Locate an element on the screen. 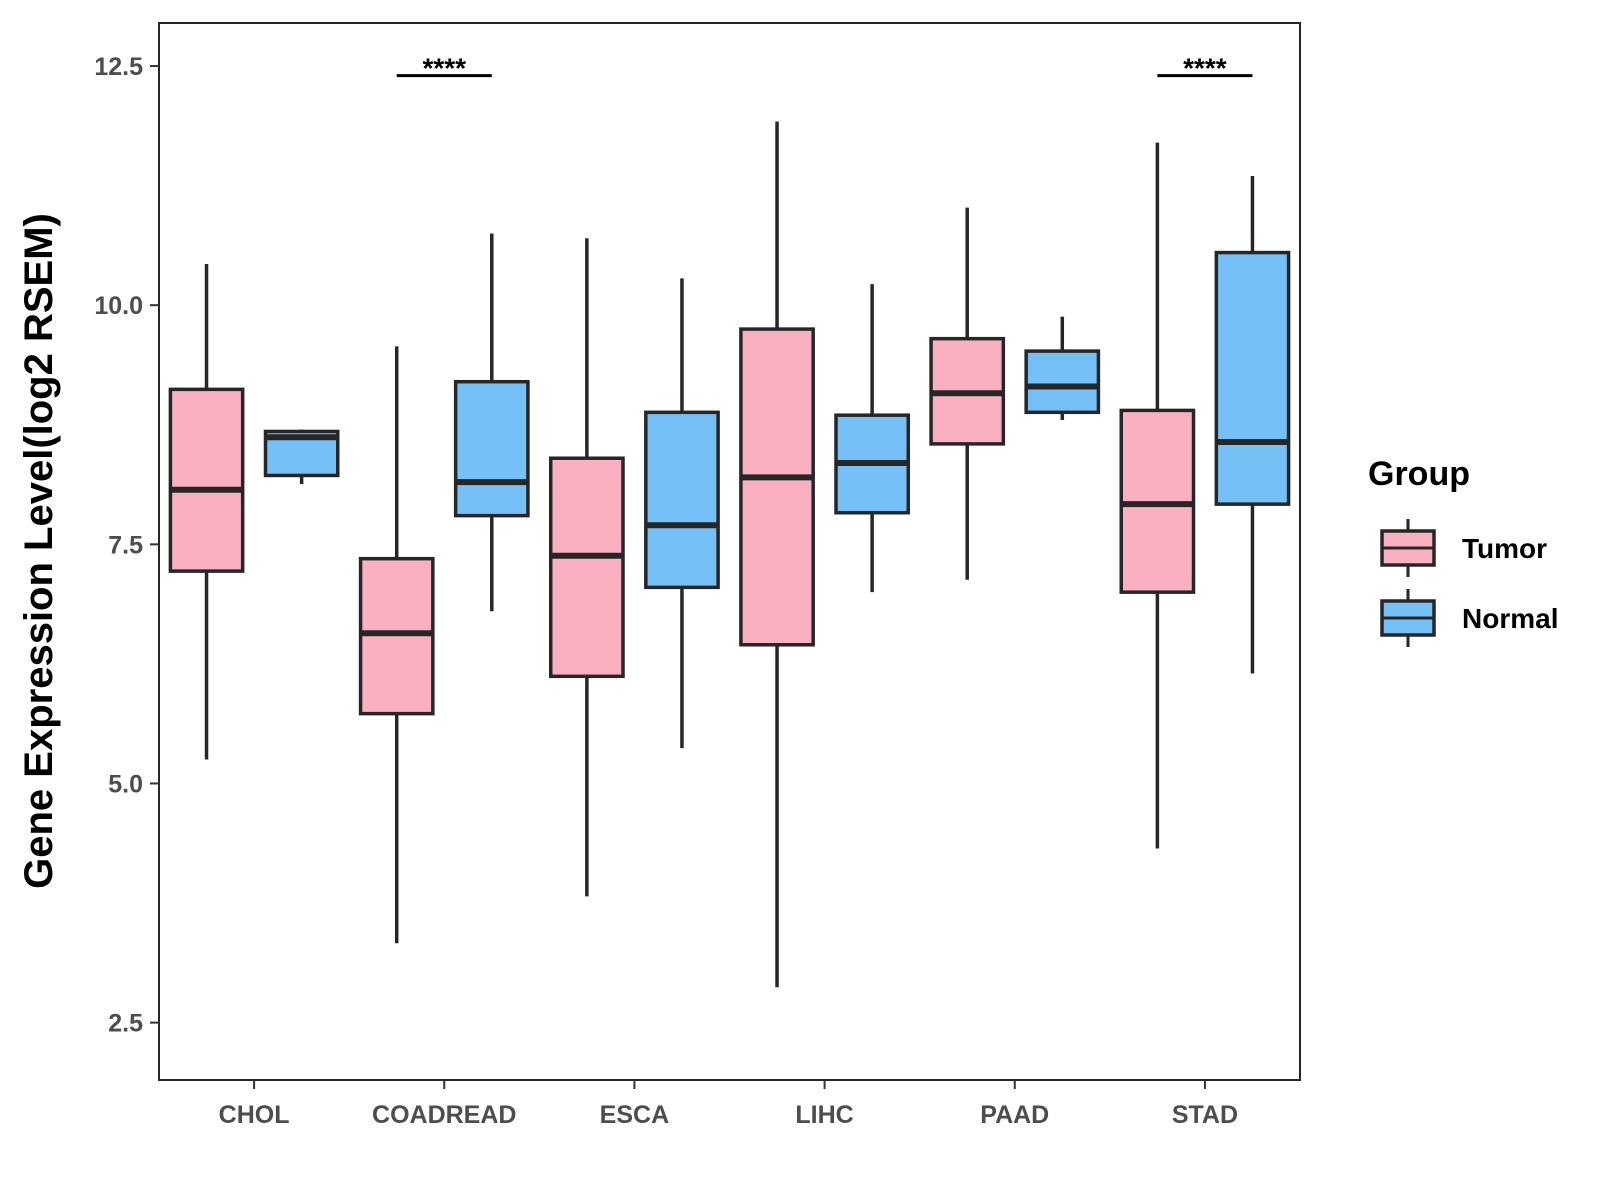 The height and width of the screenshot is (1200, 1600). box-tumor-lihc is located at coordinates (777, 554).